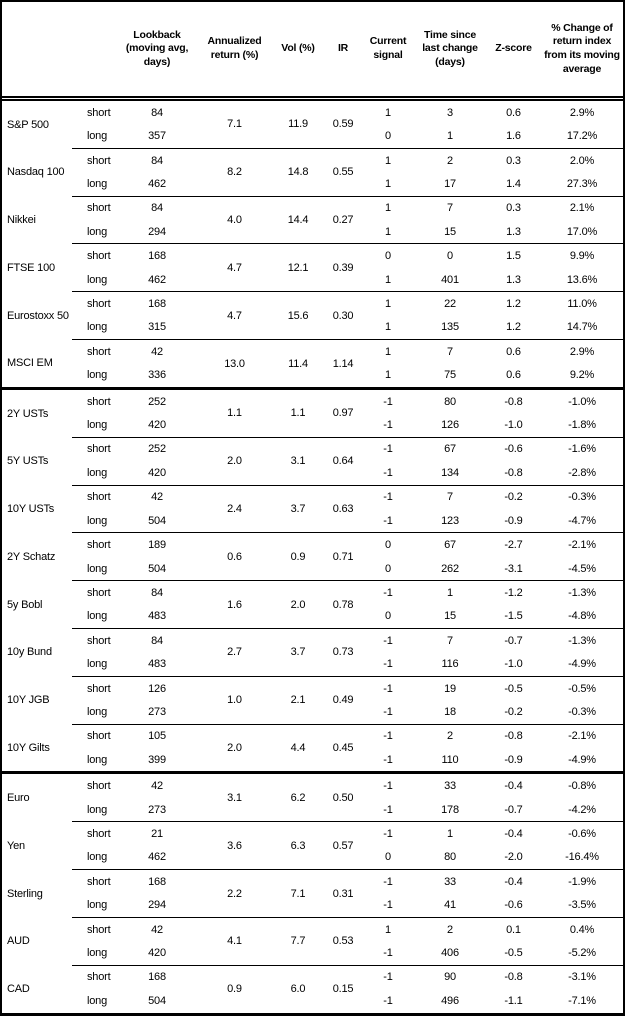 This screenshot has width=625, height=1016. What do you see at coordinates (18, 989) in the screenshot?
I see `asset-name: CAD` at bounding box center [18, 989].